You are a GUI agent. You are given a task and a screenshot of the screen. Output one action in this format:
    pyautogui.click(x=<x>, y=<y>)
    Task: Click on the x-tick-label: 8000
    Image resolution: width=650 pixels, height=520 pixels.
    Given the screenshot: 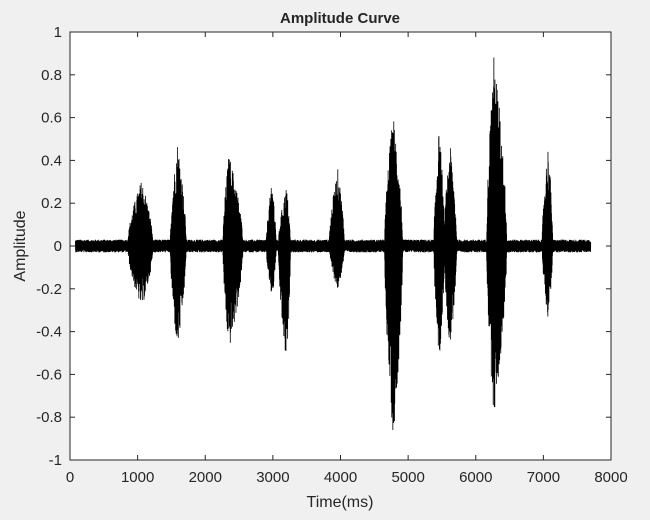 What is the action you would take?
    pyautogui.click(x=610, y=477)
    